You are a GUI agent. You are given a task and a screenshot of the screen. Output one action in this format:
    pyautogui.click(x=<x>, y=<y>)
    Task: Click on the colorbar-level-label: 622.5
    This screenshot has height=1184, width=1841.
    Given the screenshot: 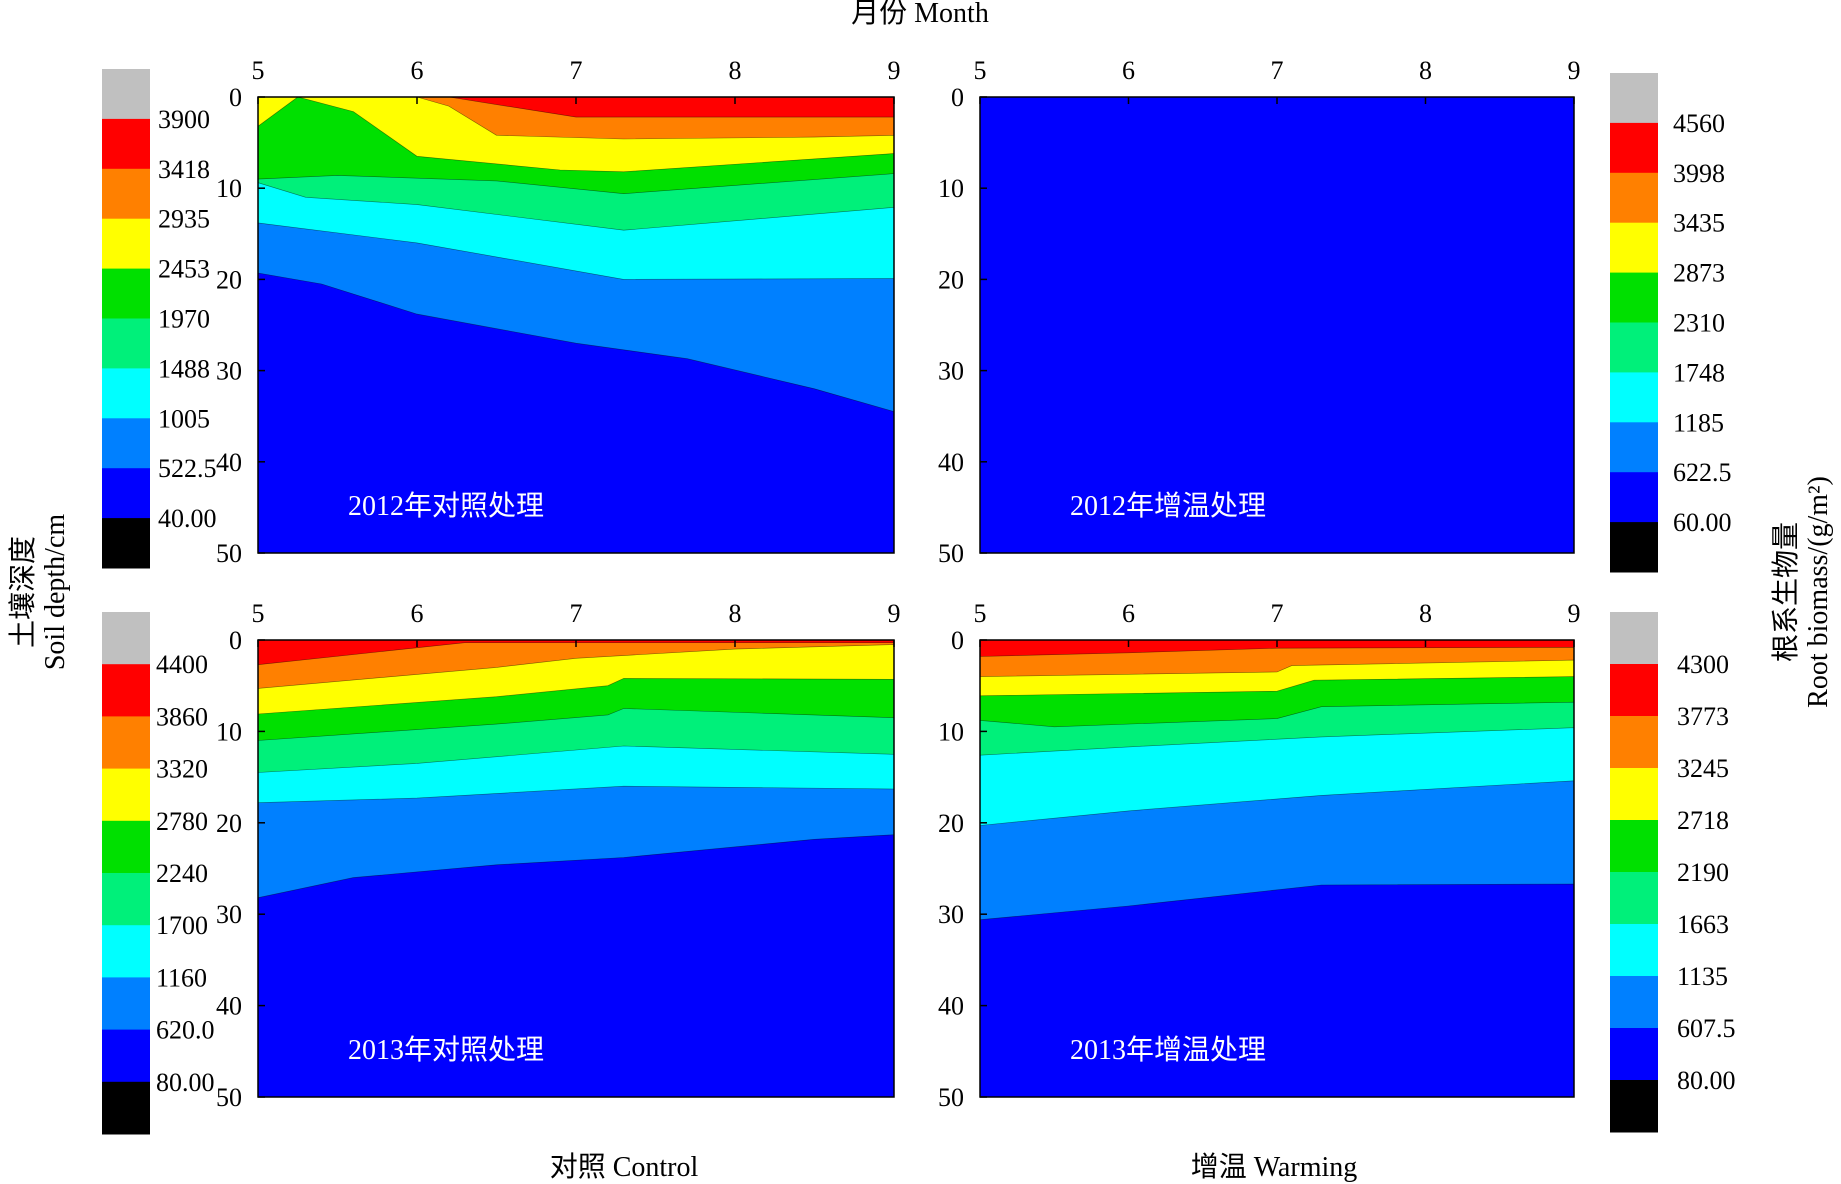 What is the action you would take?
    pyautogui.click(x=1702, y=472)
    